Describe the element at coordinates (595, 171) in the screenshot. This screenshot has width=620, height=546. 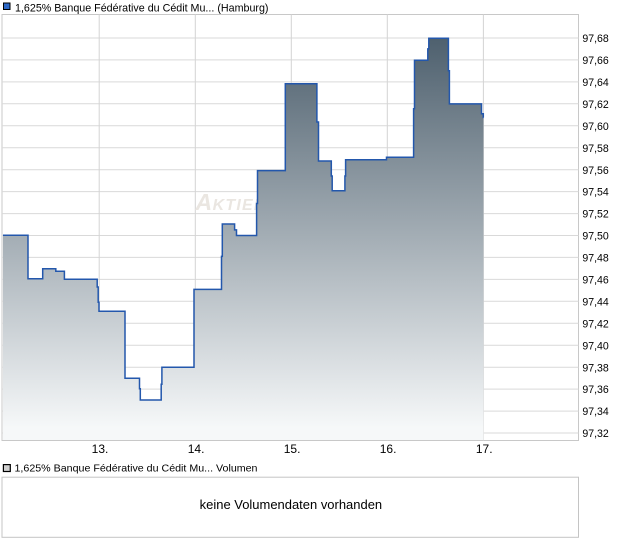
I see `svg-text: 97,56` at that location.